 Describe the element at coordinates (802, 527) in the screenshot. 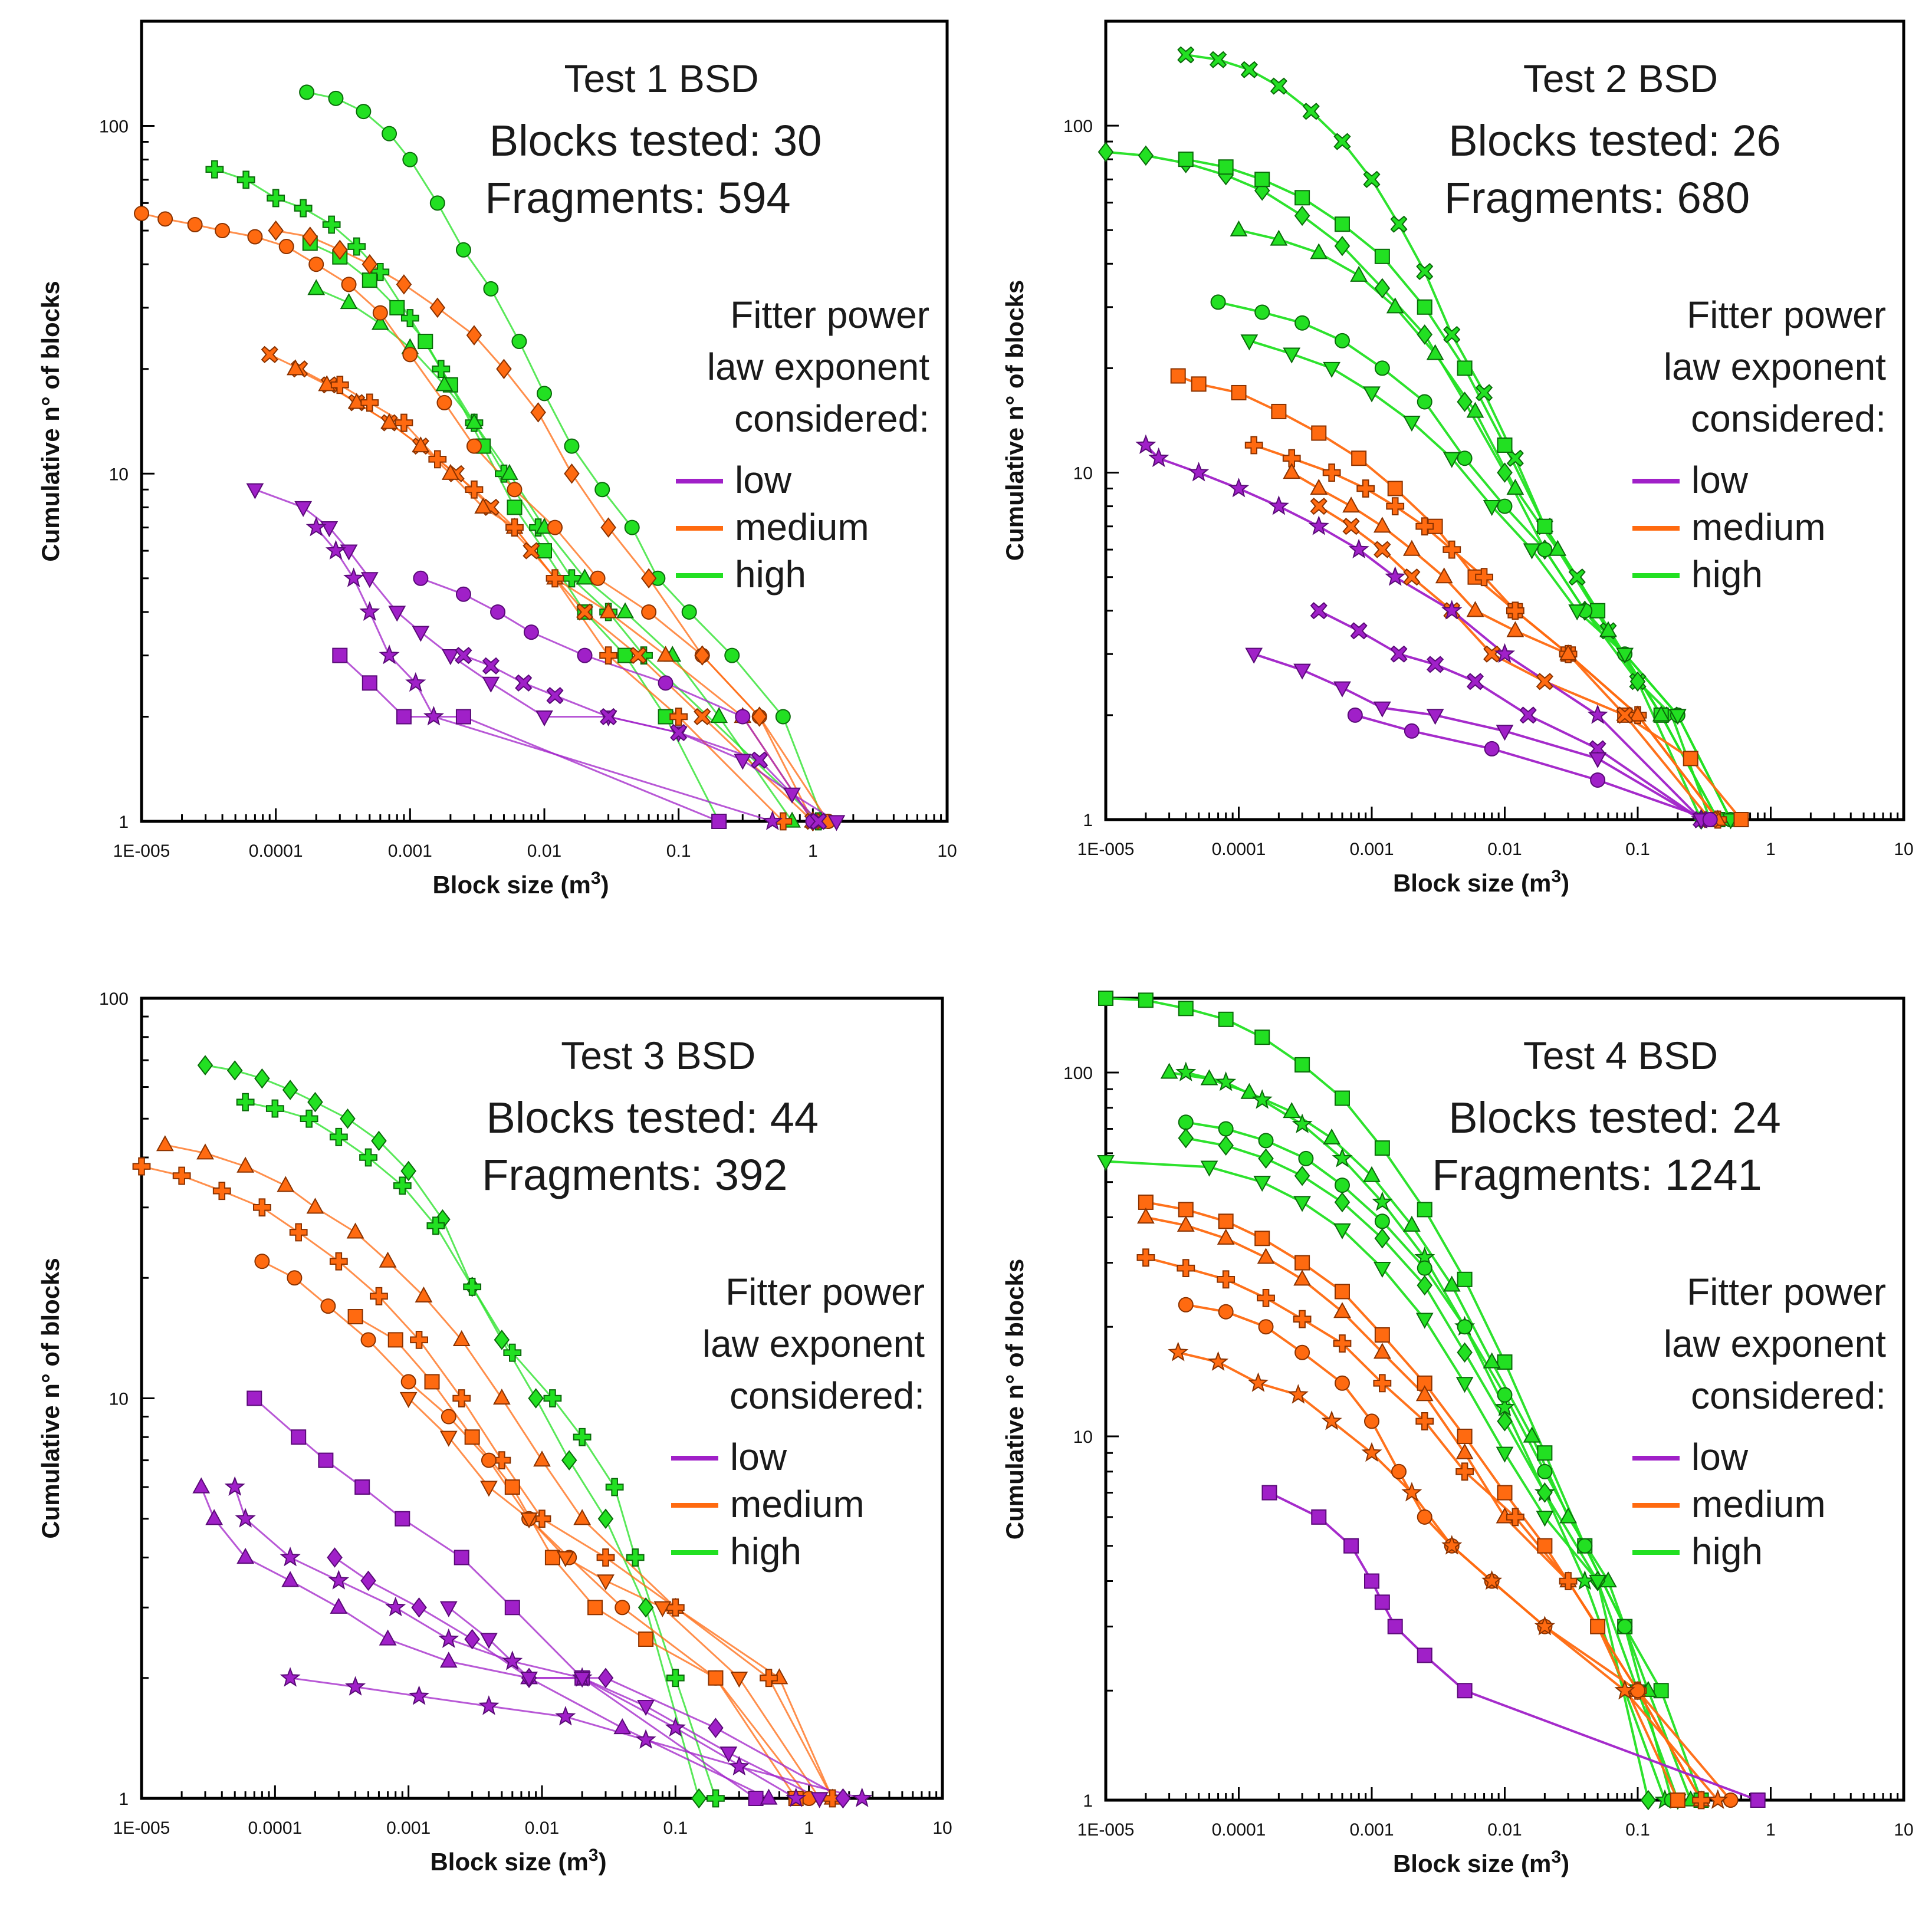

I see `legend-label-medium: medium` at that location.